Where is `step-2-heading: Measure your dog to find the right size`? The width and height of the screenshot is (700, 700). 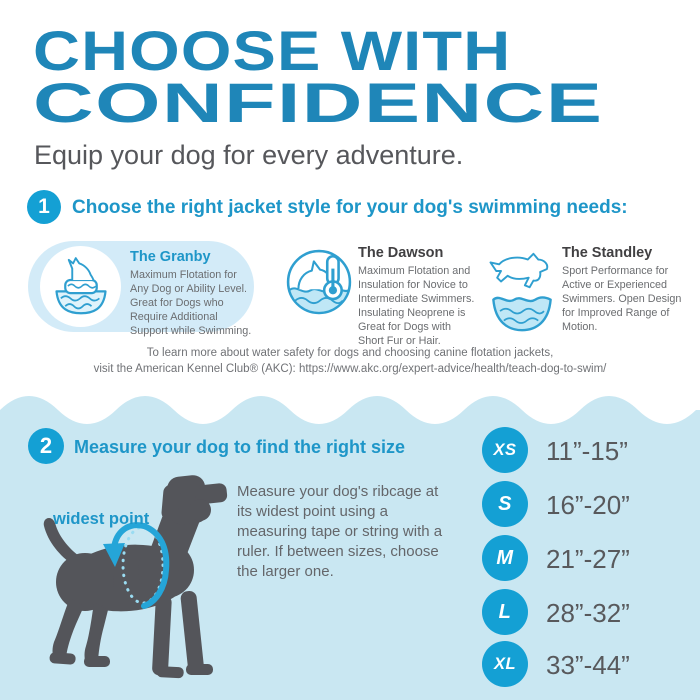
step-2-heading: Measure your dog to find the right size is located at coordinates (240, 447).